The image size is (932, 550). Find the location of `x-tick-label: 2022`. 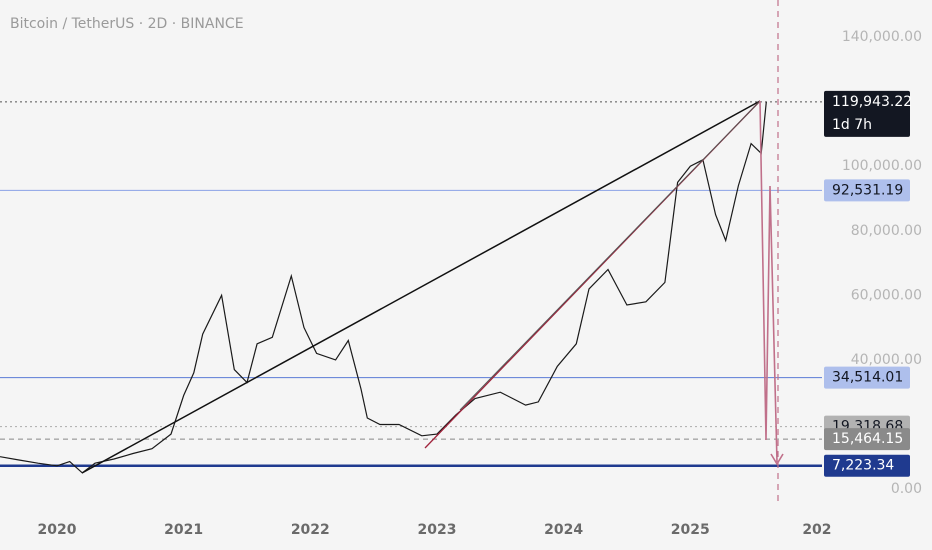

x-tick-label: 2022 is located at coordinates (310, 530).